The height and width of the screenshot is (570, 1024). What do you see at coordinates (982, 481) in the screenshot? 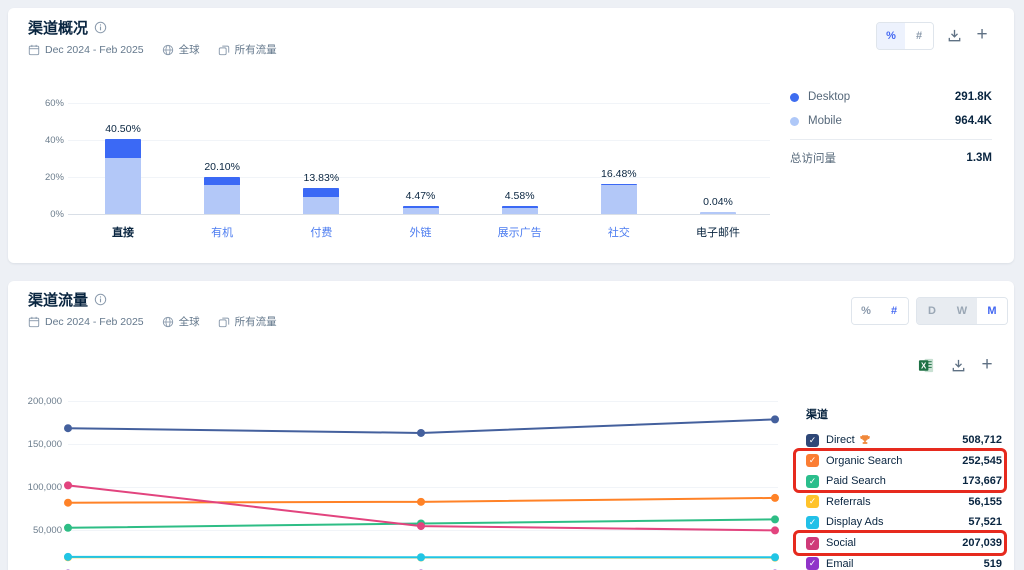
I see `legend-value: 173,667` at bounding box center [982, 481].